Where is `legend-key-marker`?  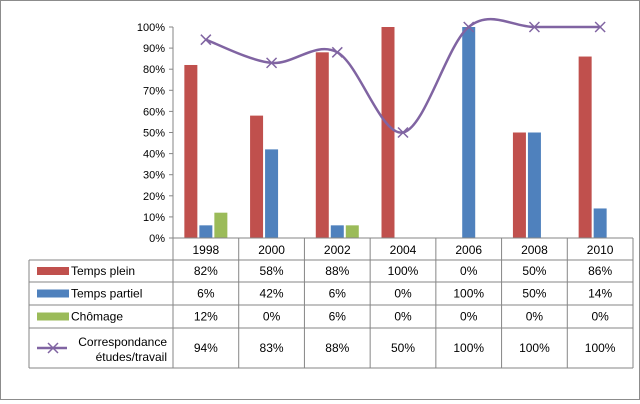
legend-key-marker is located at coordinates (53, 348).